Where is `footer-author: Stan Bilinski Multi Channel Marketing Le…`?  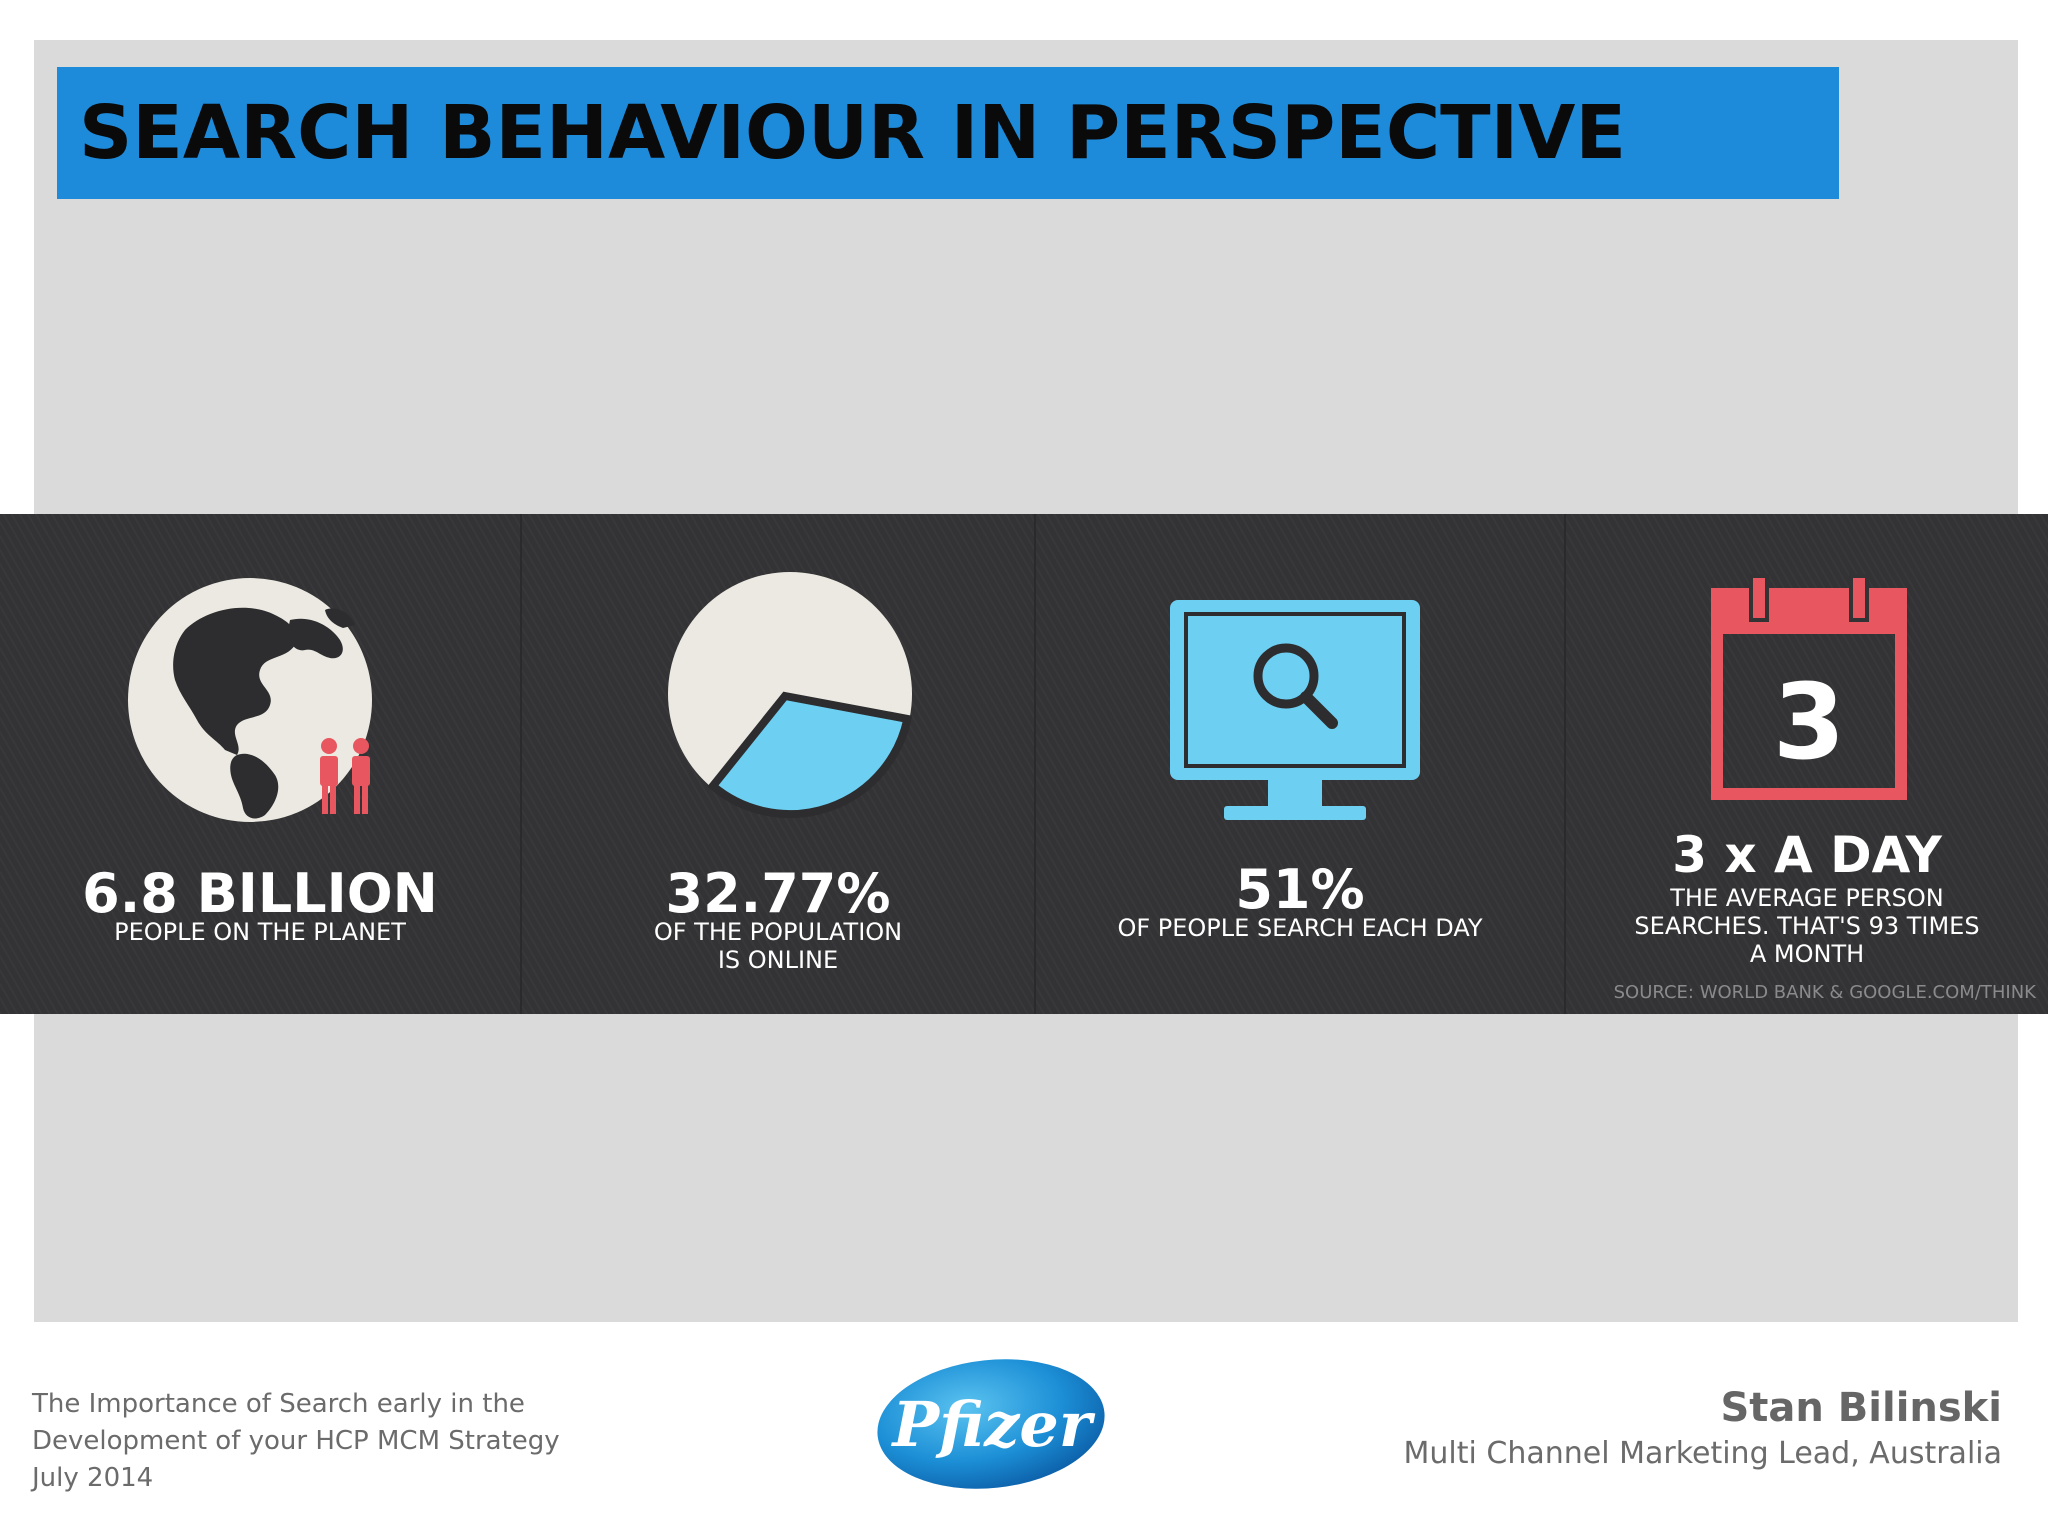 footer-author: Stan Bilinski Multi Channel Marketing Le… is located at coordinates (1703, 1428).